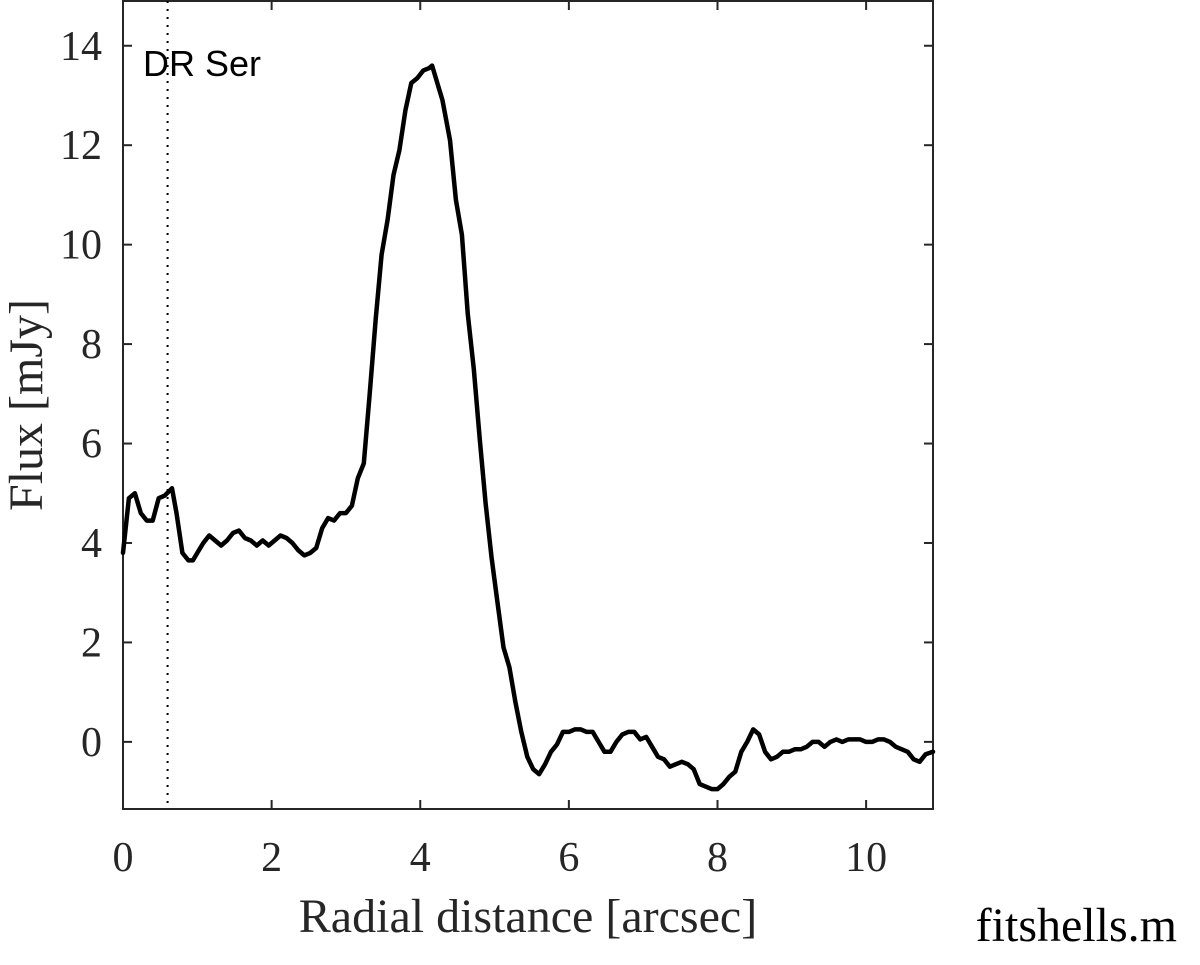  I want to click on x-tick-label-10: 10, so click(866, 858).